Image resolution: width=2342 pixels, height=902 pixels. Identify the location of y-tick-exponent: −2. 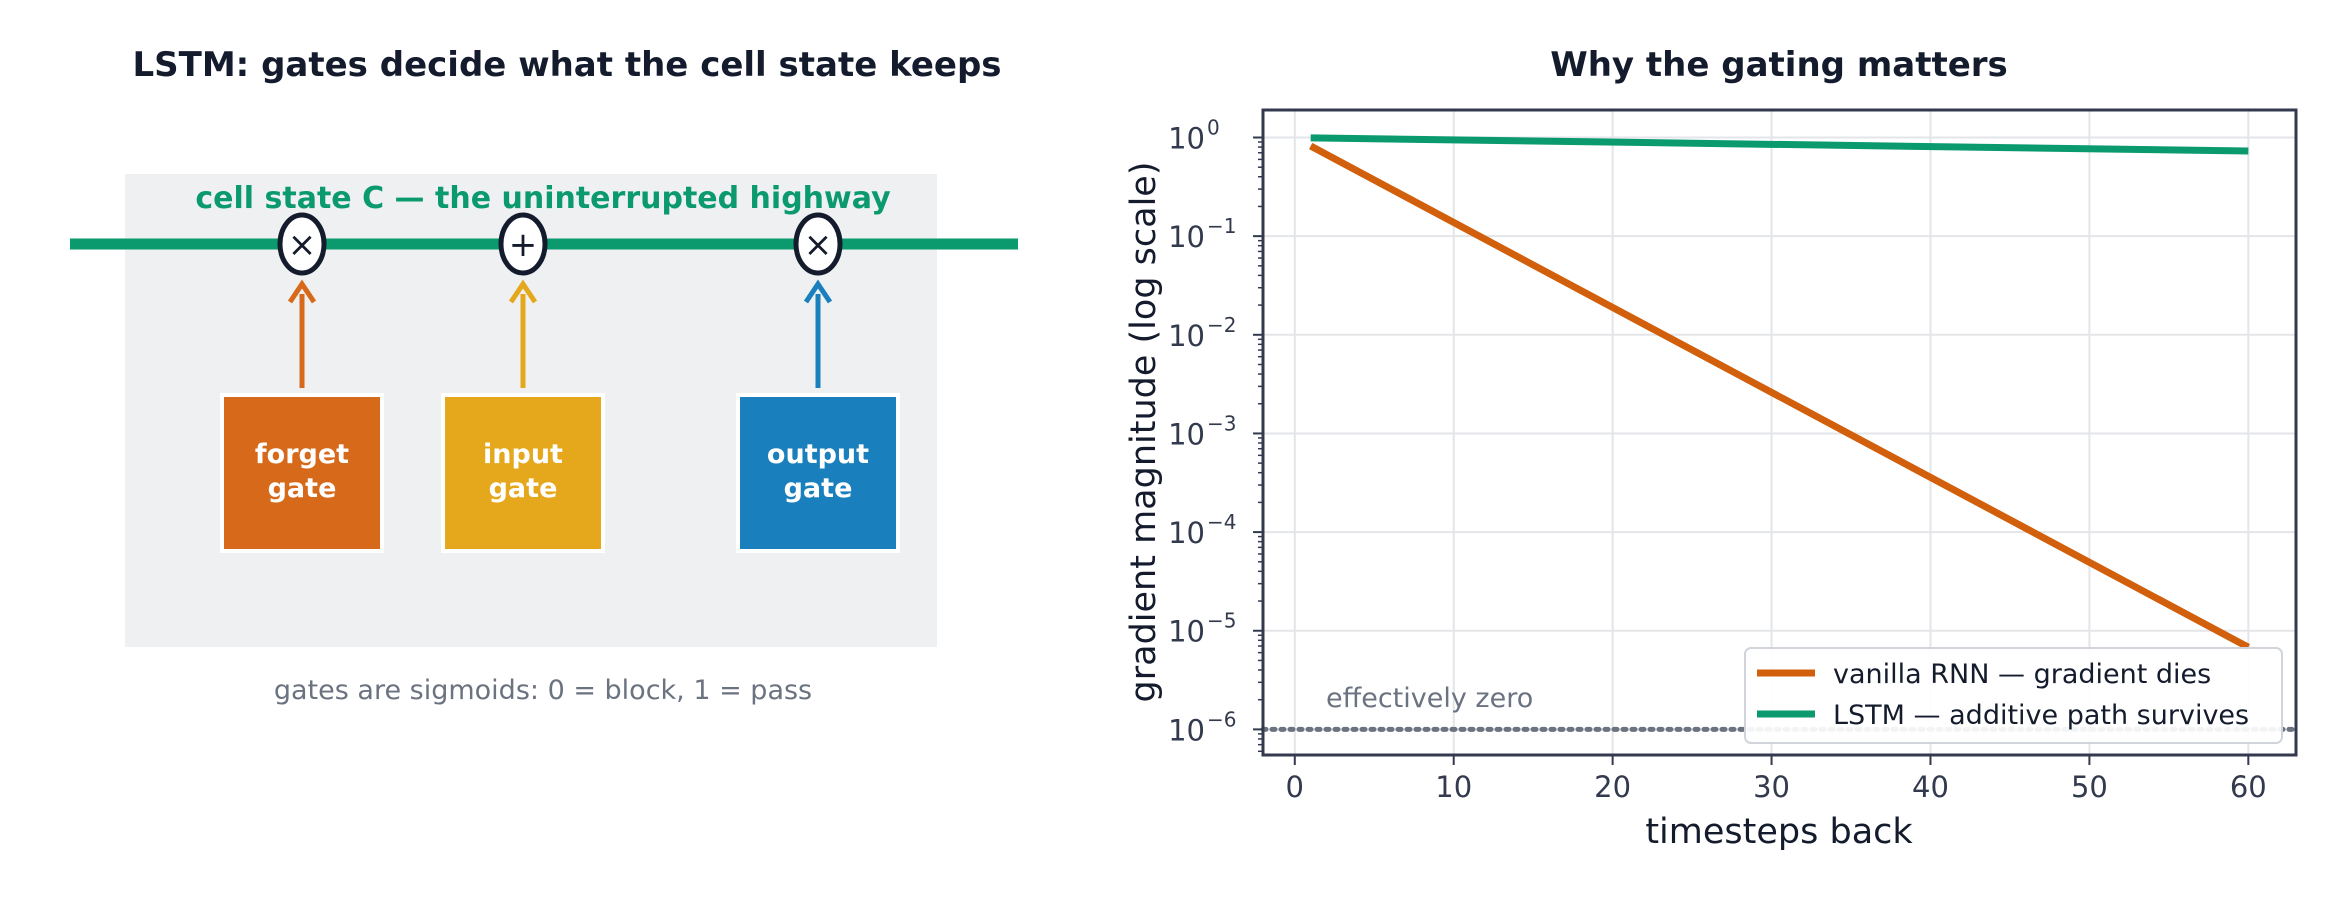
(1221, 325).